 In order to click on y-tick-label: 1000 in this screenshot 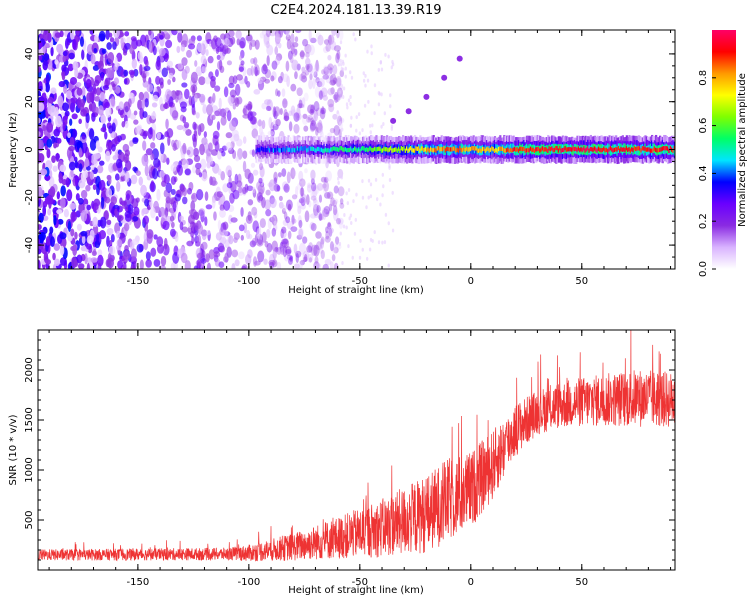, I will do `click(29, 469)`.